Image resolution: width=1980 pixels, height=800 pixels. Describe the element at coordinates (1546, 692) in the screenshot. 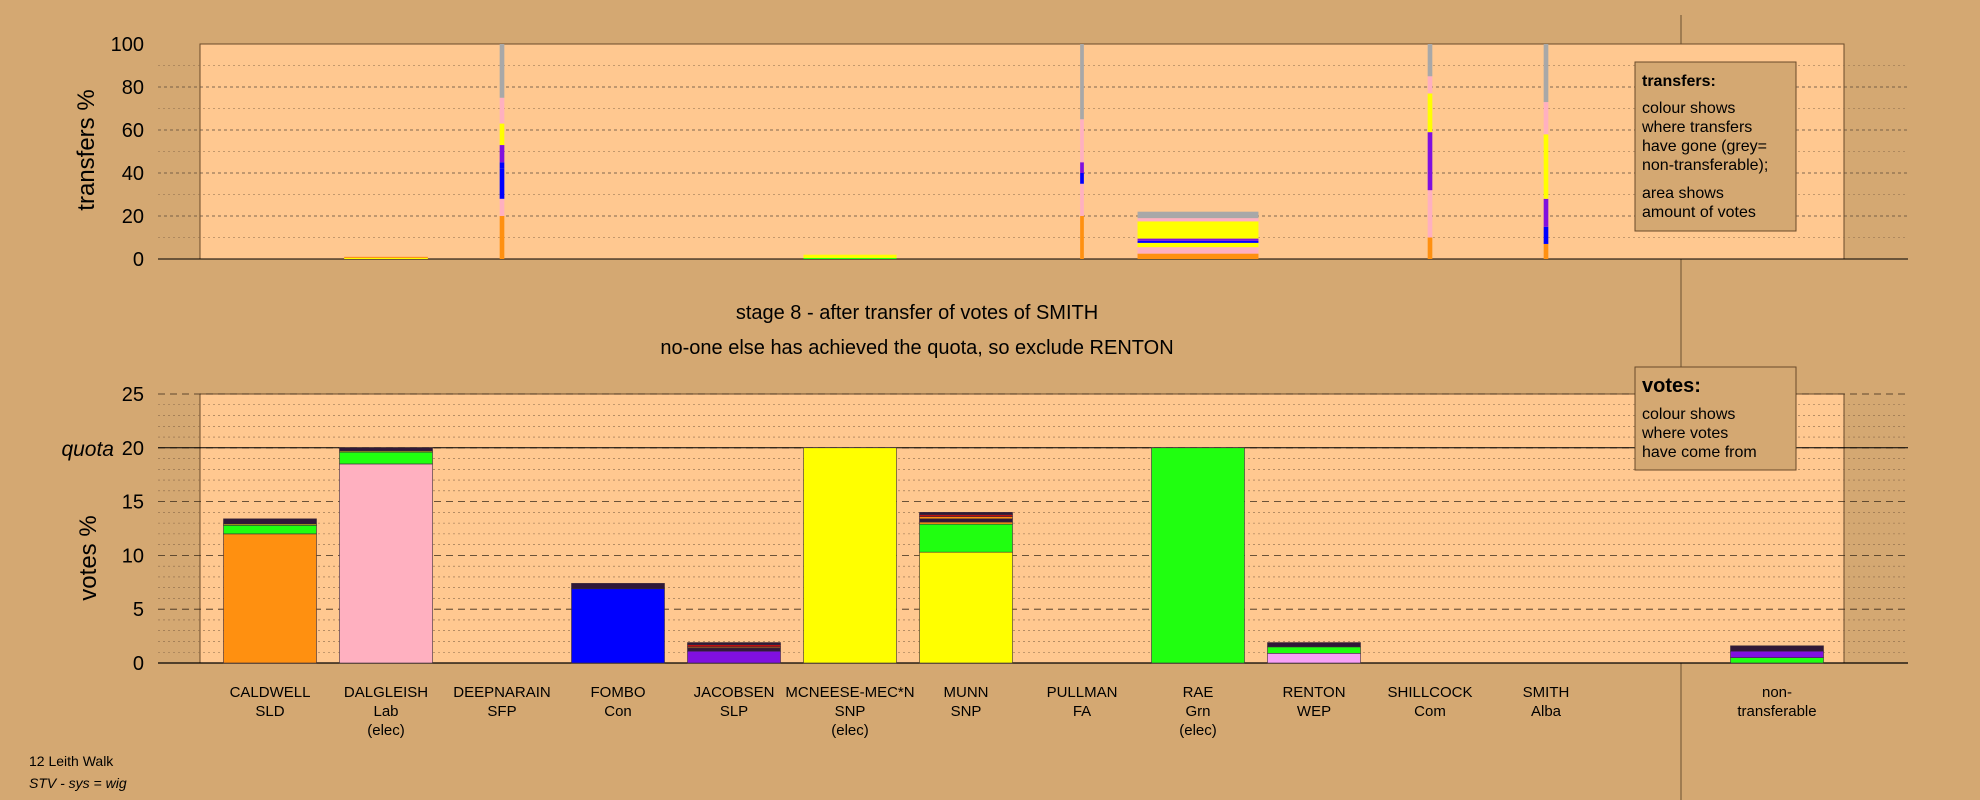

I see `candidate-label: SMITH` at that location.